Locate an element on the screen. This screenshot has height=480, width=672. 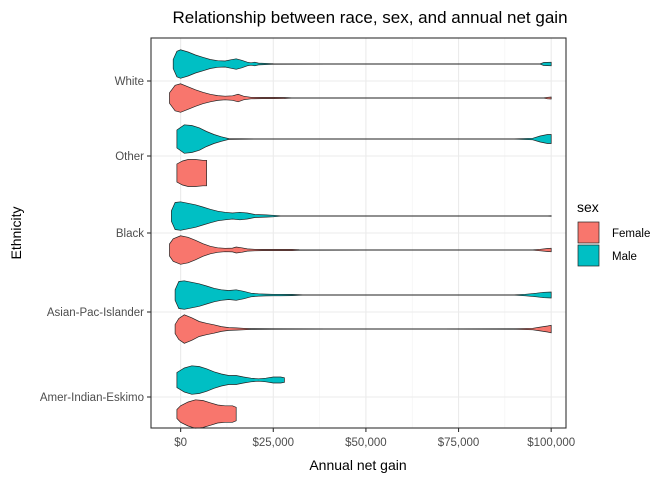
violin-female-amer-indian-eskimo is located at coordinates (206, 414).